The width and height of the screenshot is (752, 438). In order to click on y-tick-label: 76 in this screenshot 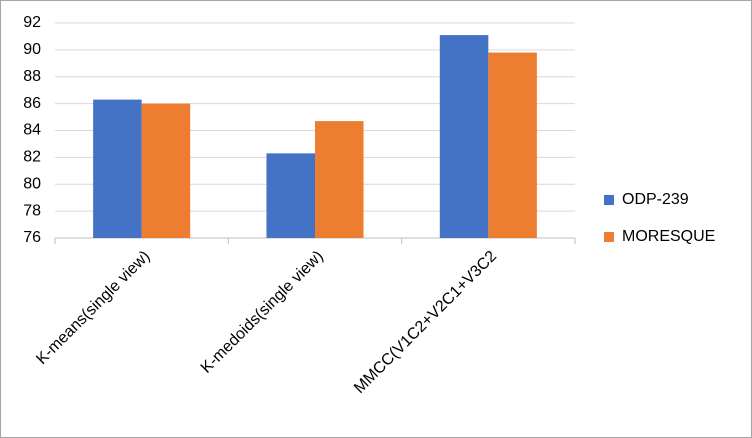, I will do `click(32, 237)`.